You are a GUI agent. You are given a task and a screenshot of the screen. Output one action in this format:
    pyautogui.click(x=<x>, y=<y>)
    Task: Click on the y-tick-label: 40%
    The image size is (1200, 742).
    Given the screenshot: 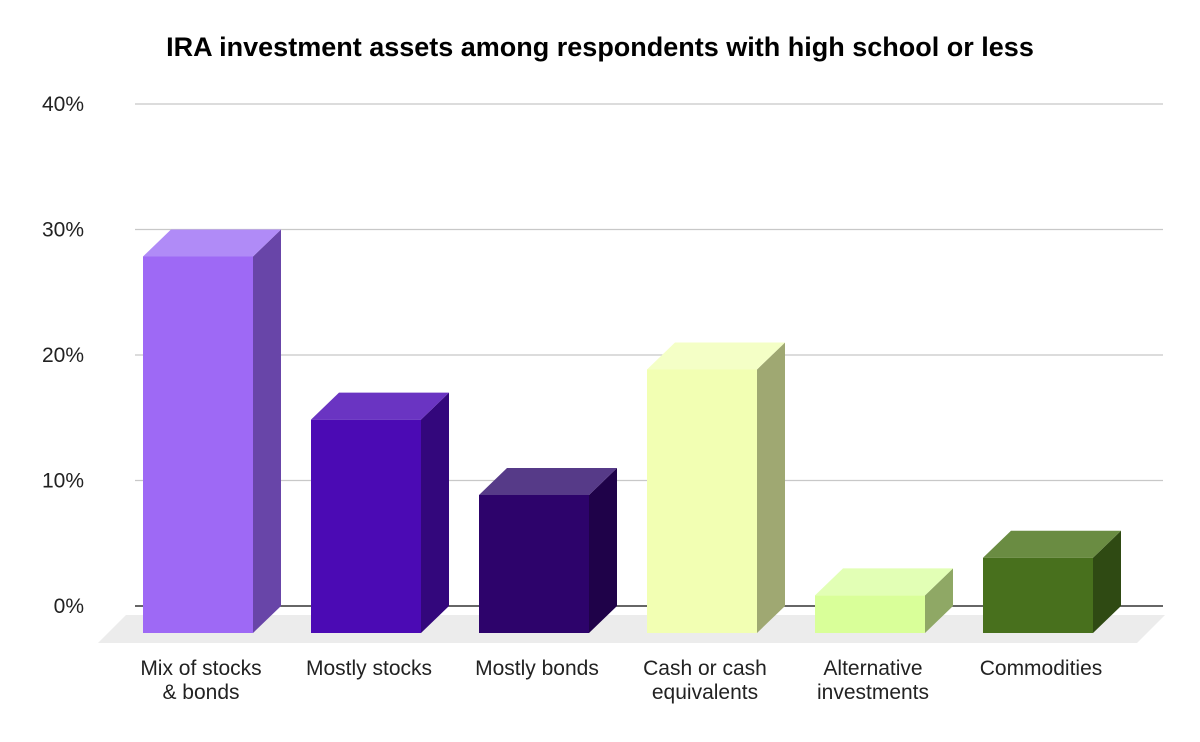 What is the action you would take?
    pyautogui.click(x=63, y=104)
    